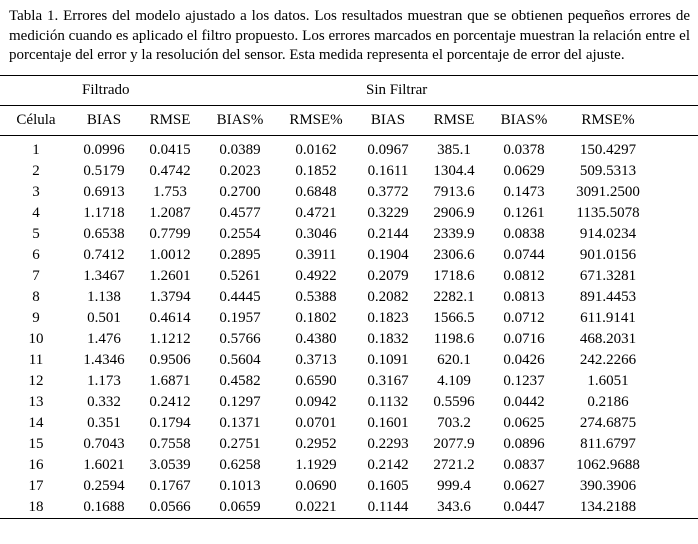 The image size is (698, 544). Describe the element at coordinates (608, 233) in the screenshot. I see `table-cell: 914.0234` at that location.